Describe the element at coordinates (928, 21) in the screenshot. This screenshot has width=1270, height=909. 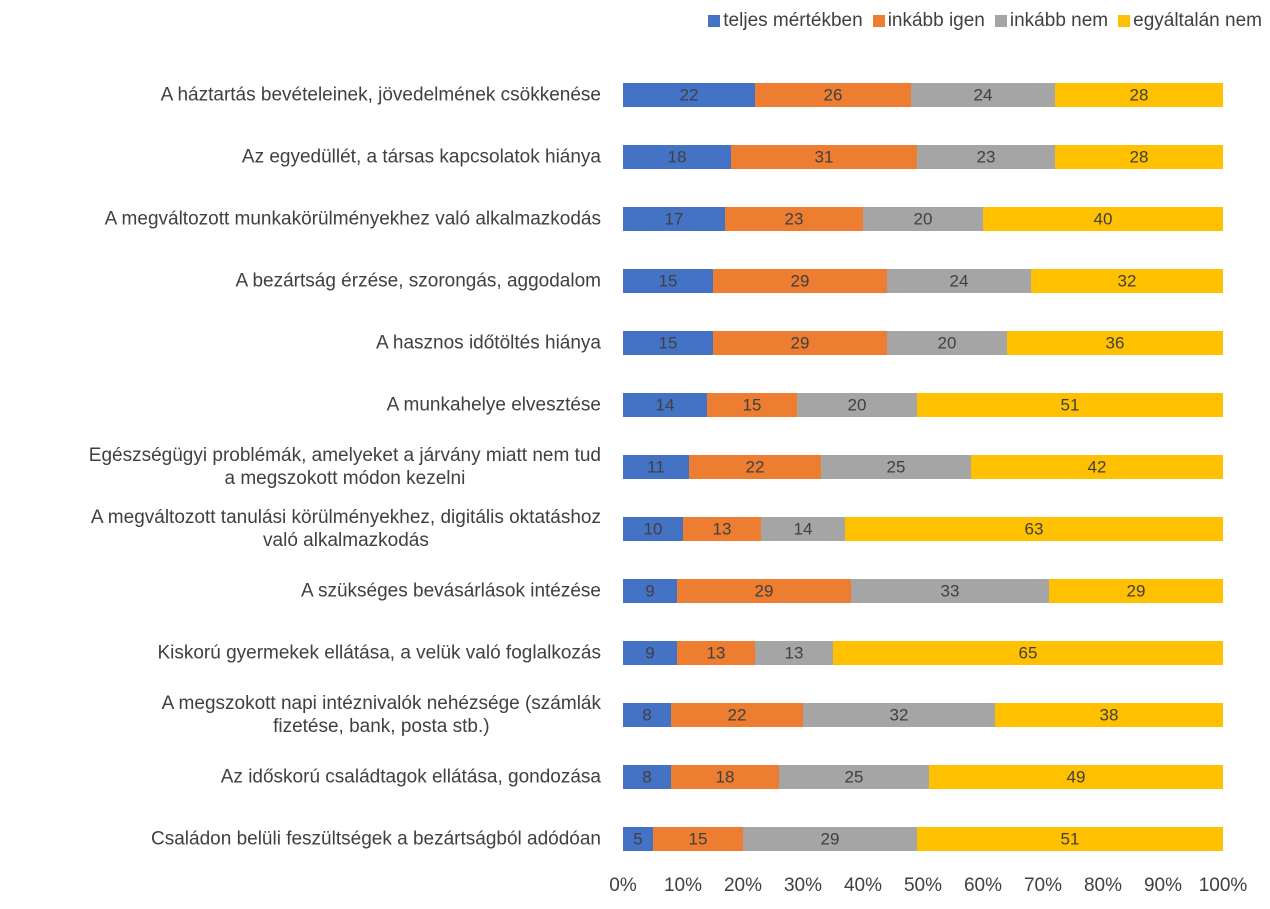
I see `legend-item: inkább igen` at that location.